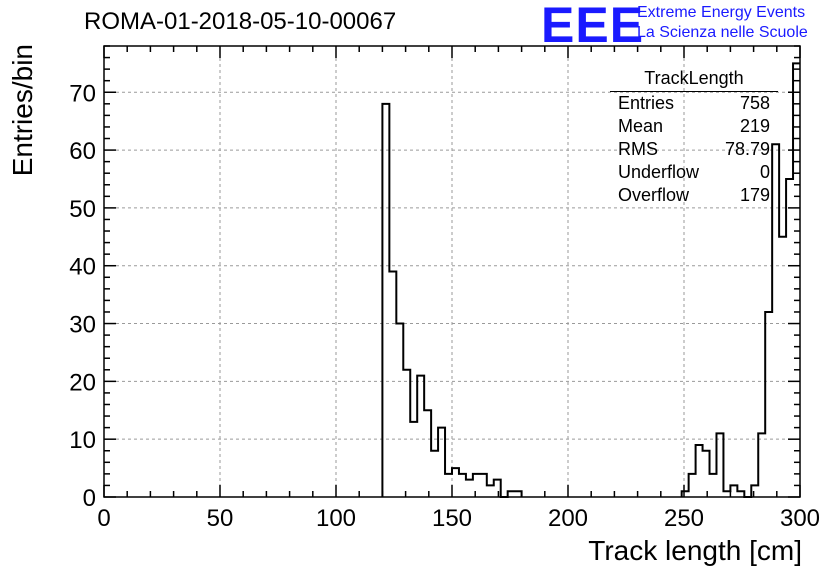 Image resolution: width=836 pixels, height=572 pixels. Describe the element at coordinates (694, 80) in the screenshot. I see `stats-title: TrackLength` at that location.